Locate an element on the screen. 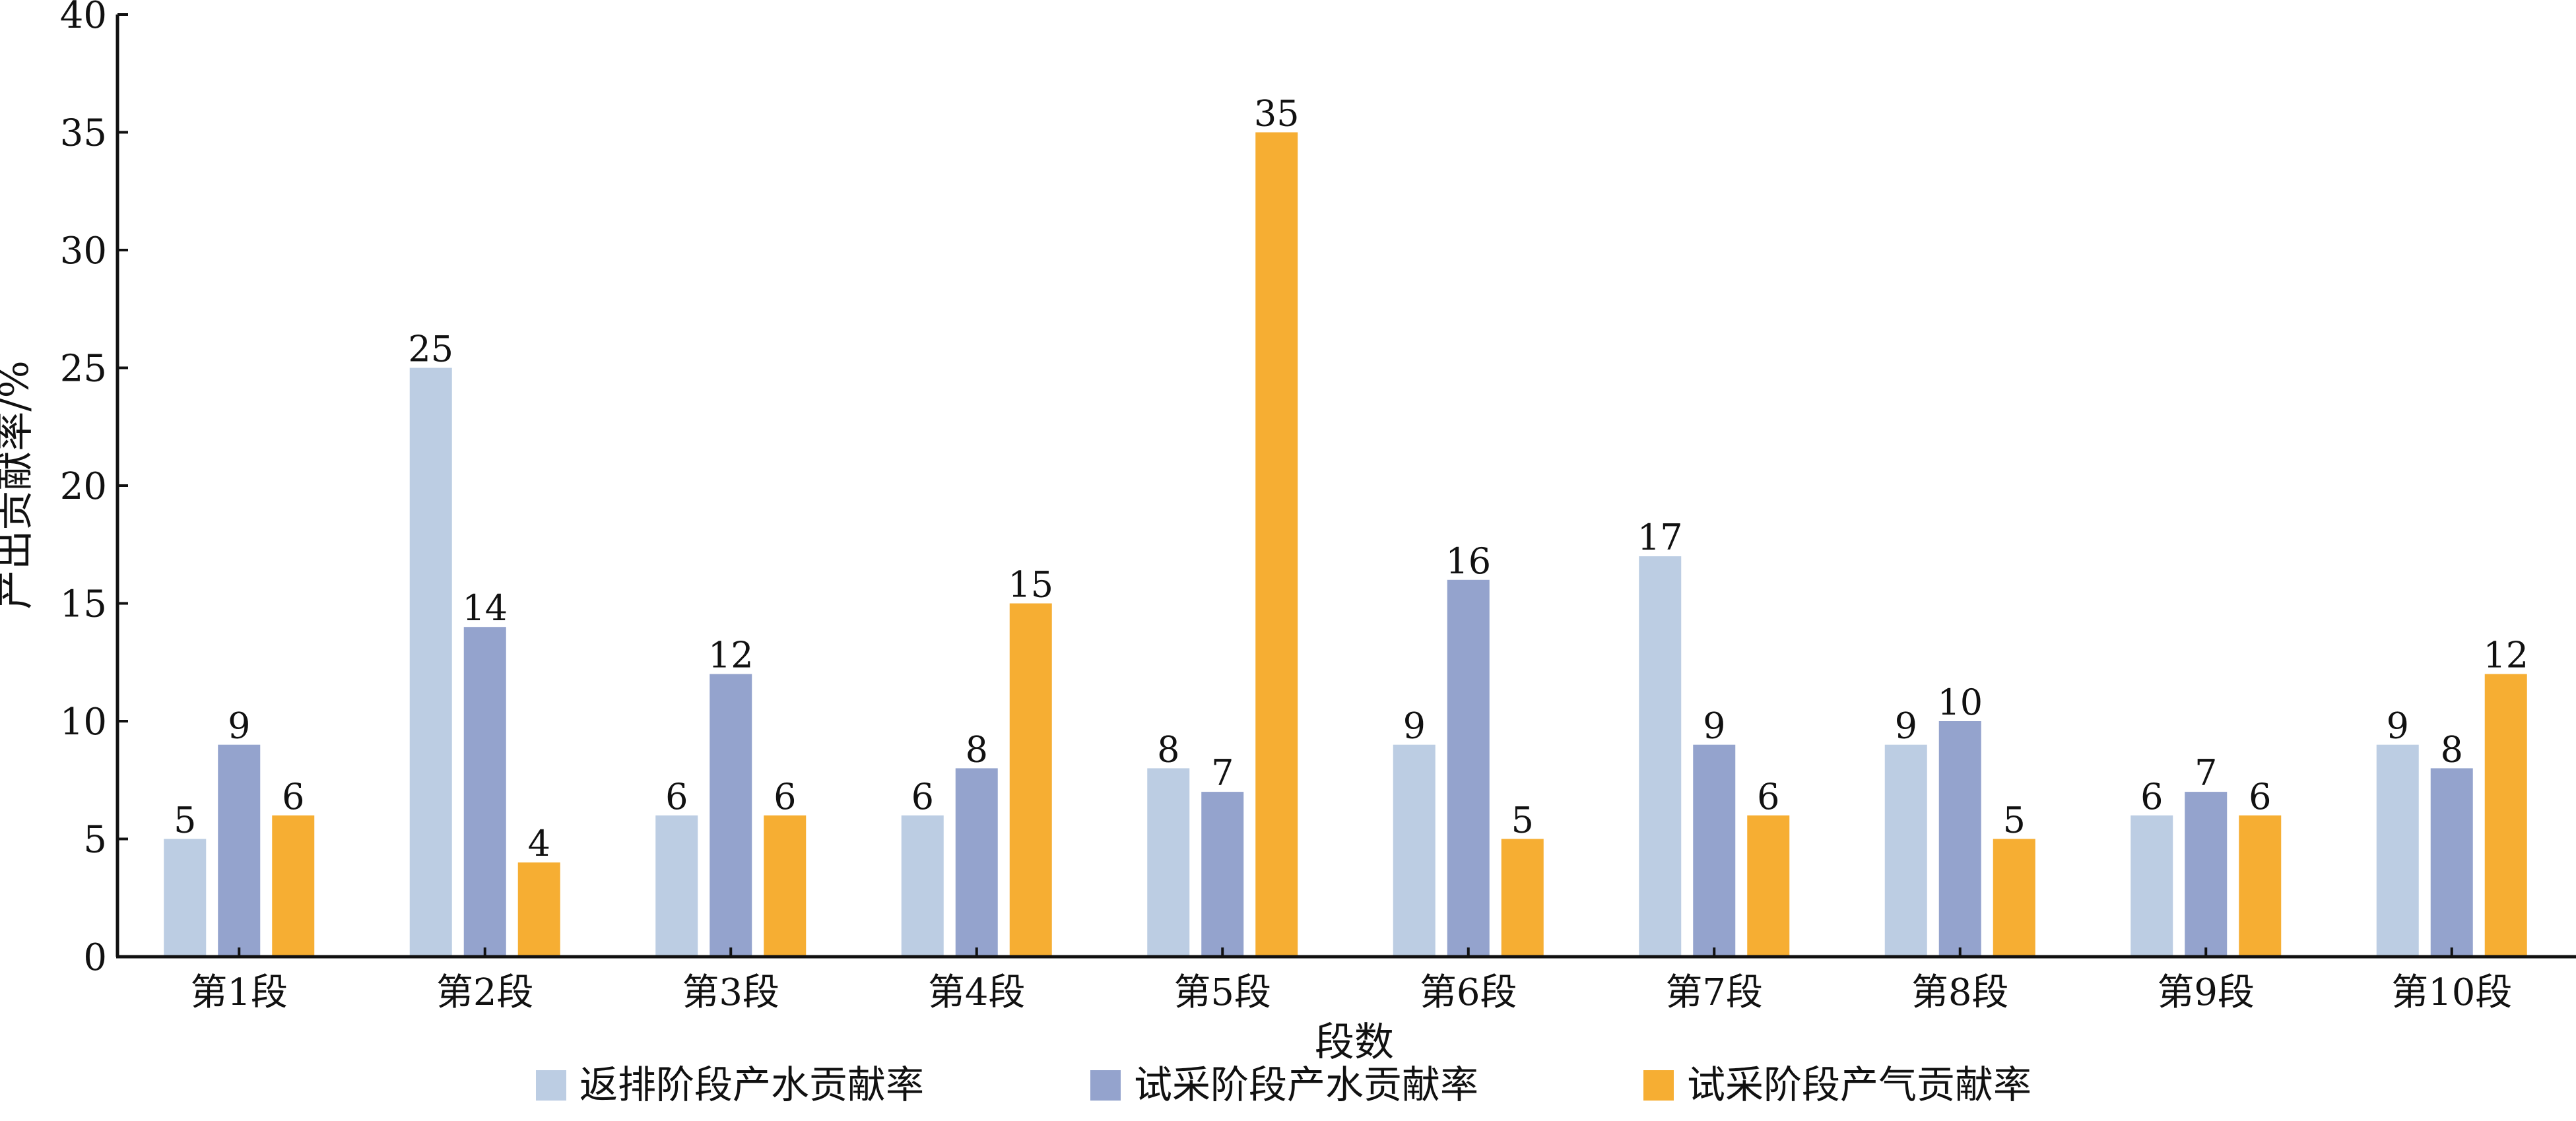 This screenshot has width=2576, height=1121. y-tick-label: 10 is located at coordinates (83, 722).